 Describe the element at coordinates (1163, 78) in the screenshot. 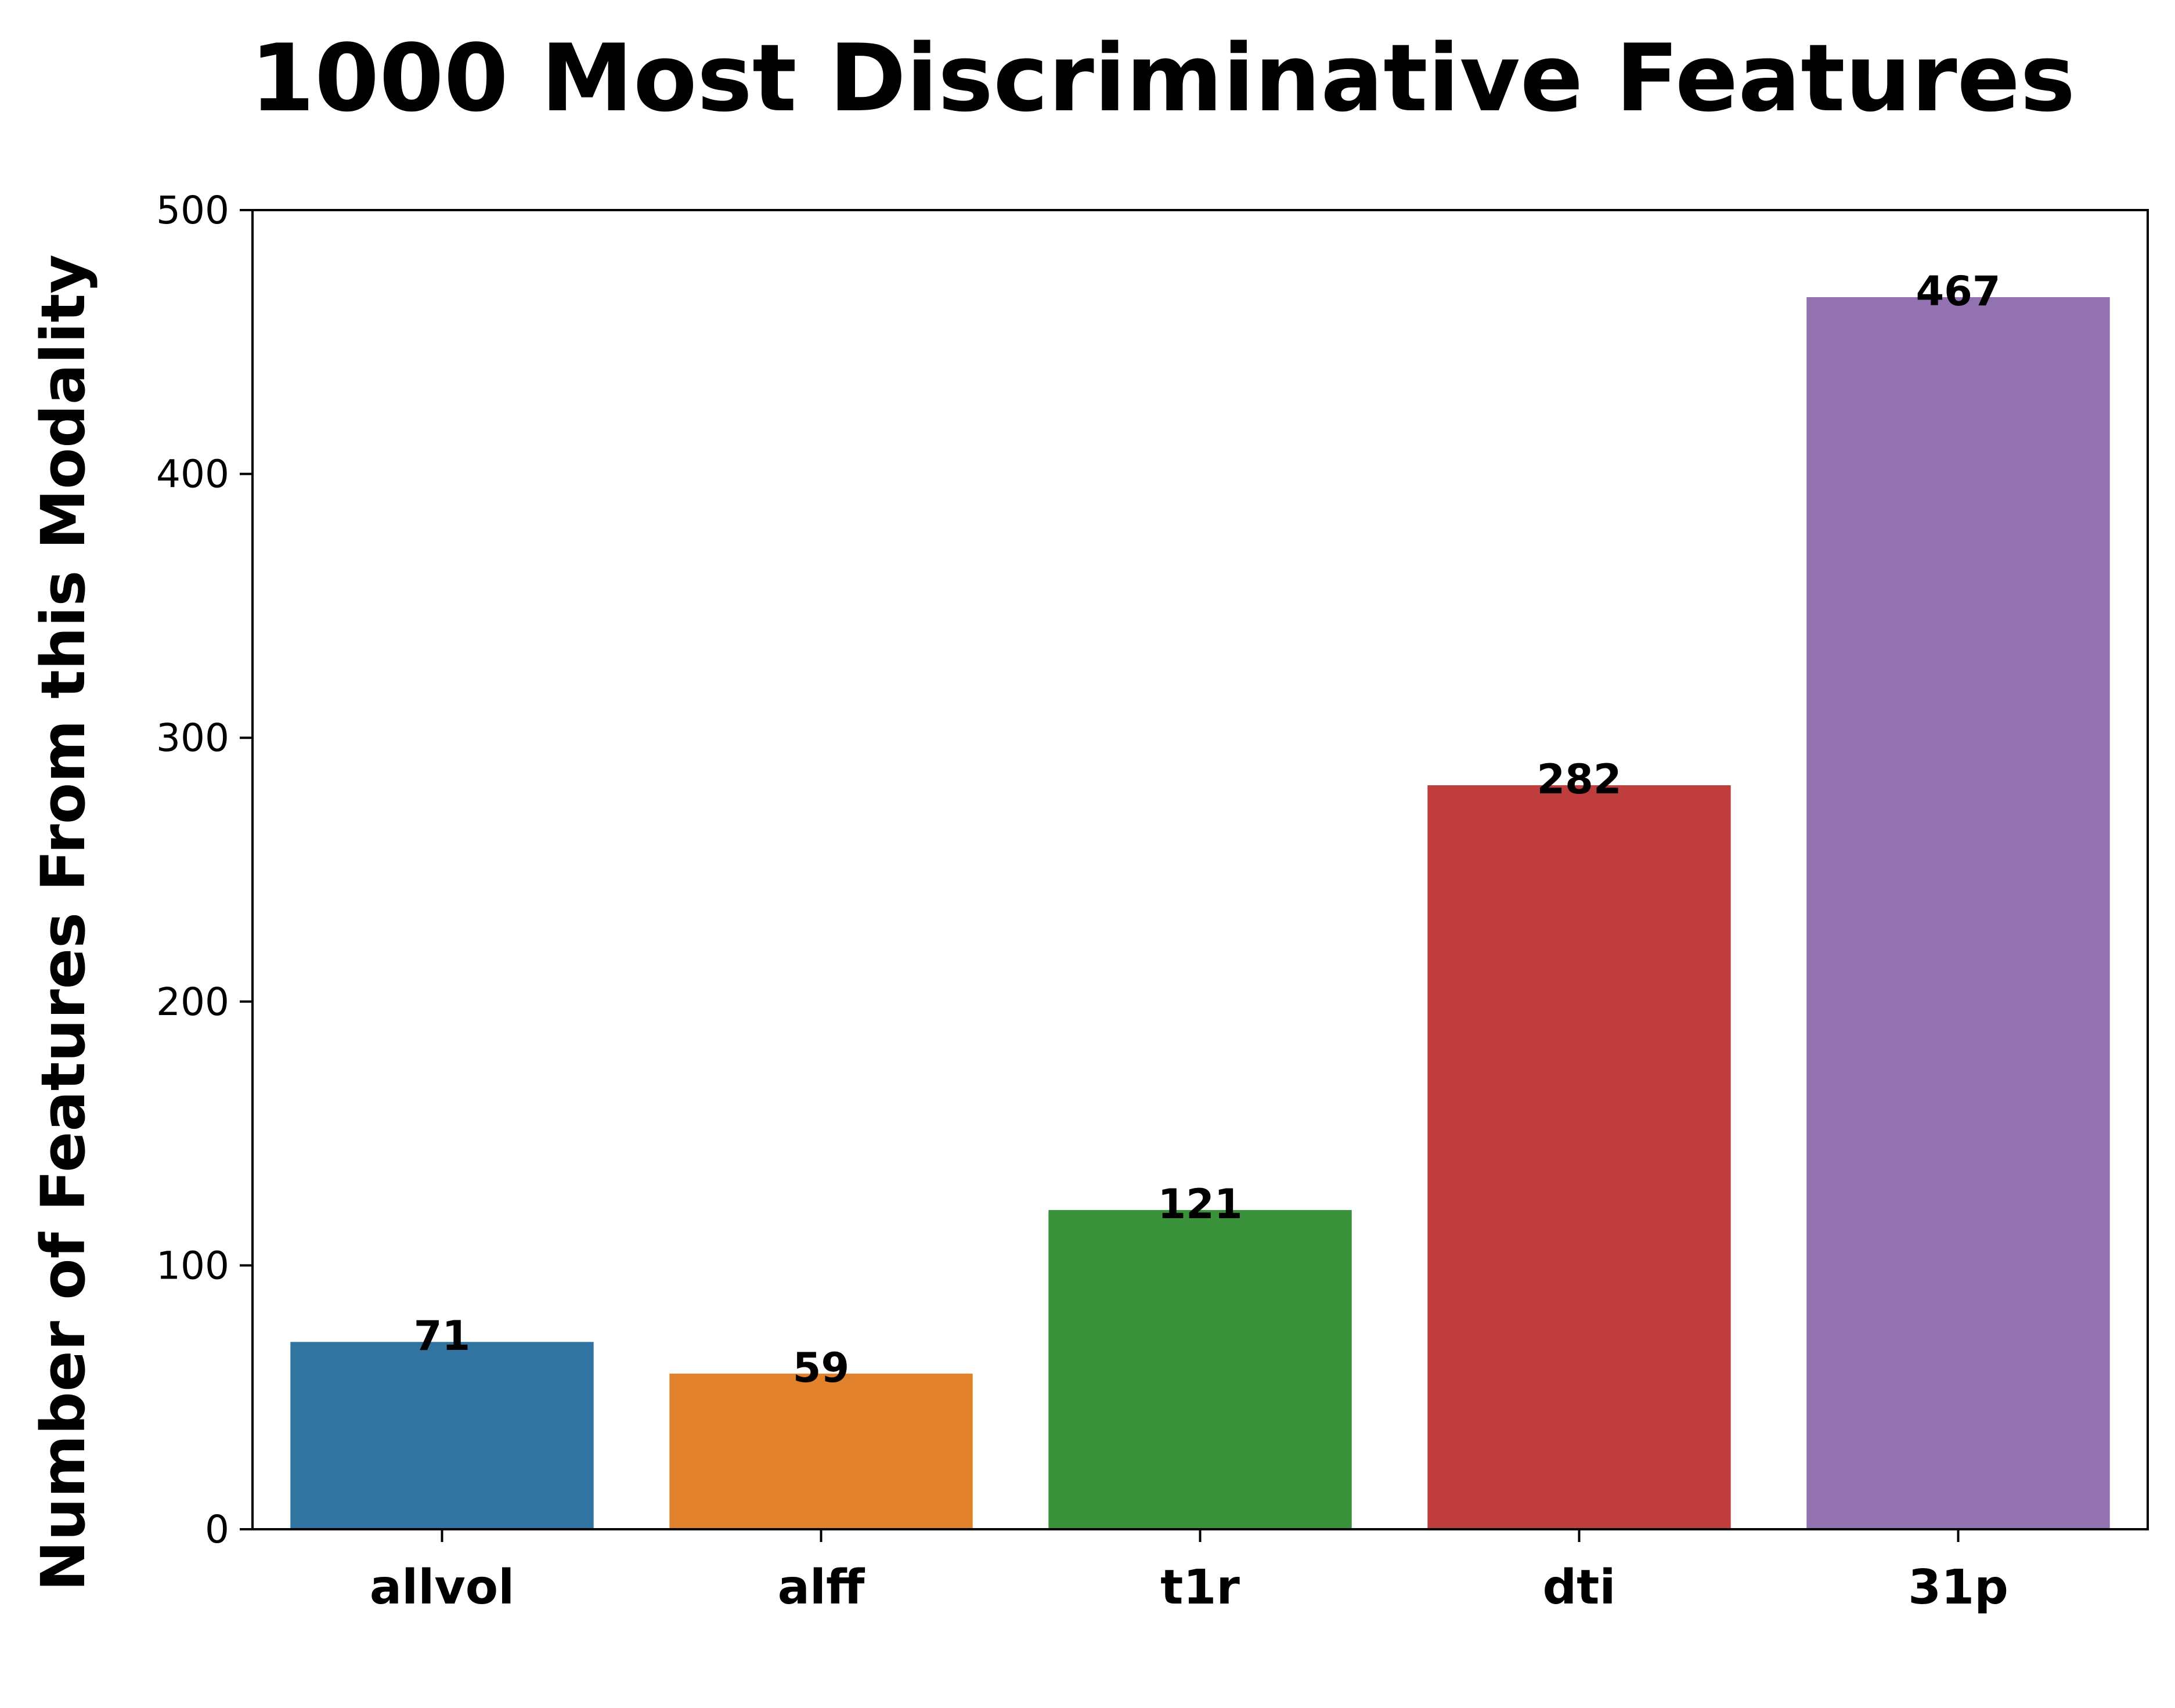

I see `chart-title: 1000 Most Discriminative Features` at that location.